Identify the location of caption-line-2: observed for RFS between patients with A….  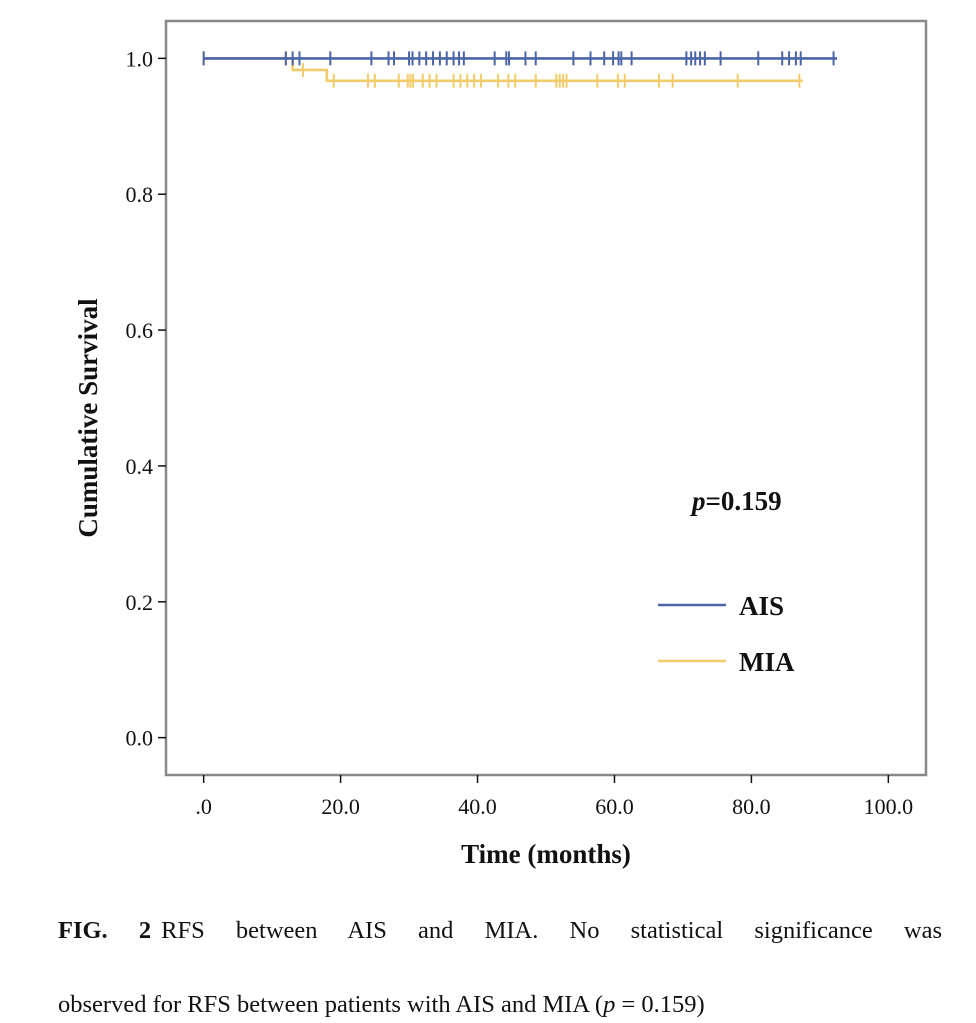
(381, 1004).